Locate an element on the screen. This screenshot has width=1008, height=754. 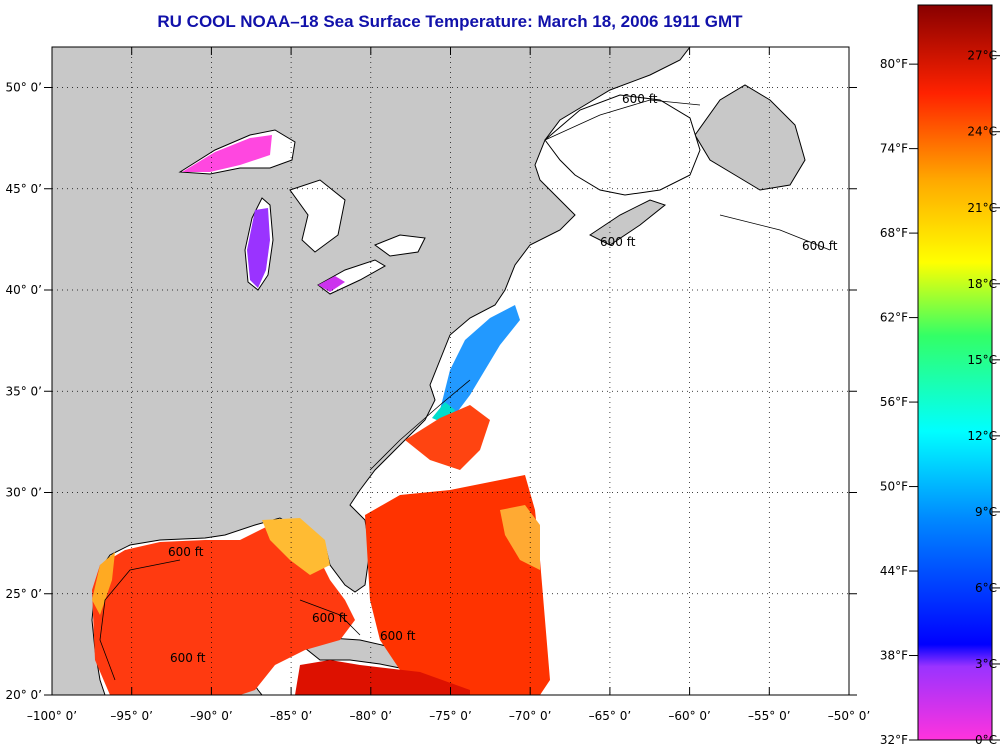
lon-tick-label: –60° 0’ is located at coordinates (689, 716).